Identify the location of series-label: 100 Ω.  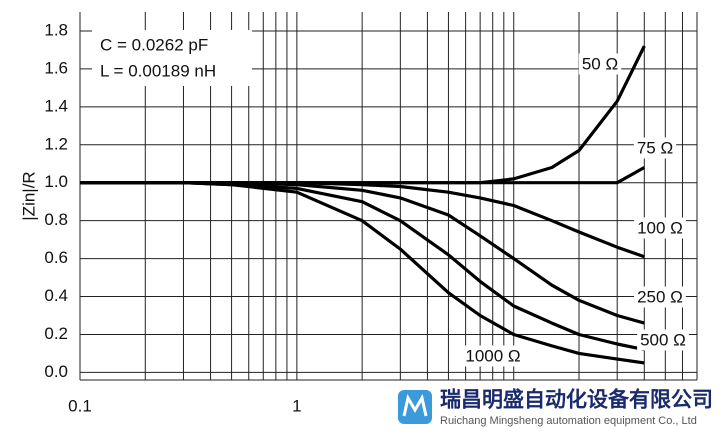
(660, 227).